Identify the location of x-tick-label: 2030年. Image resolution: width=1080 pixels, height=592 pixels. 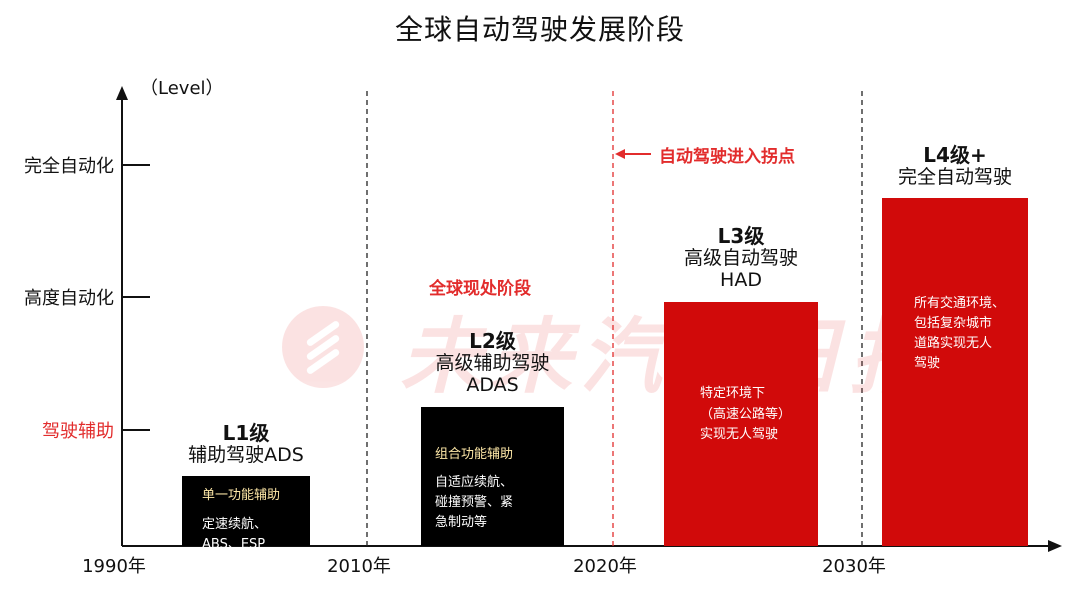
(854, 566).